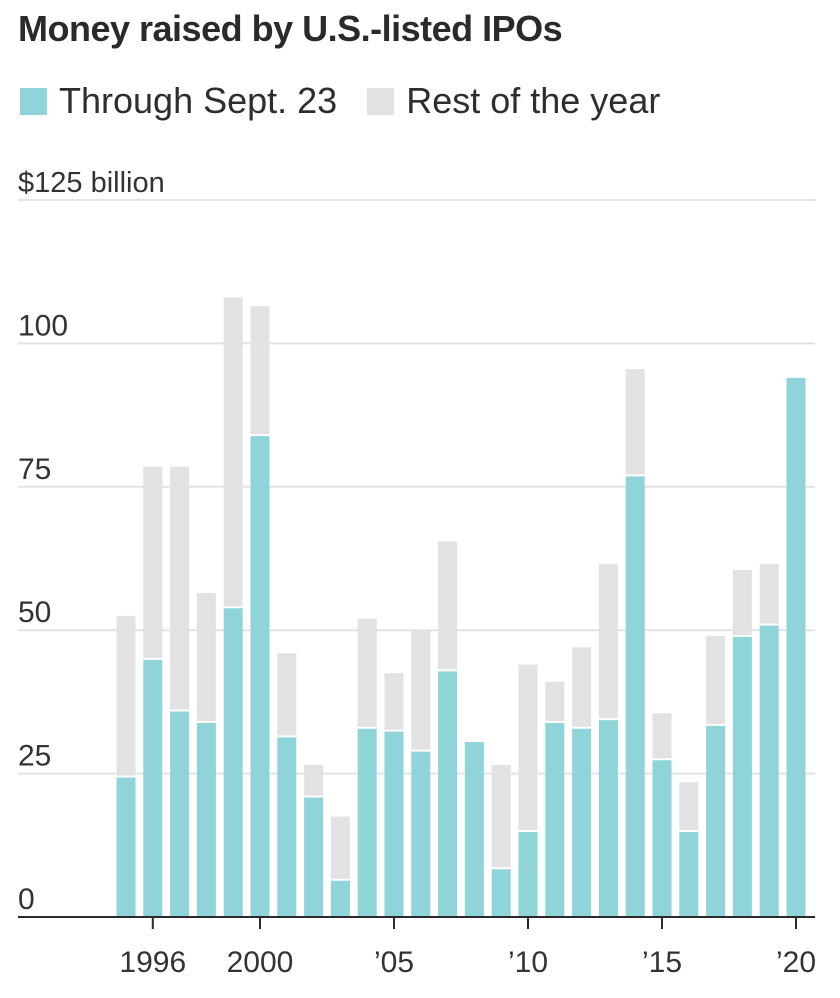 Image resolution: width=840 pixels, height=998 pixels. Describe the element at coordinates (533, 100) in the screenshot. I see `legend-label-rest-of-year: Rest of the year` at that location.